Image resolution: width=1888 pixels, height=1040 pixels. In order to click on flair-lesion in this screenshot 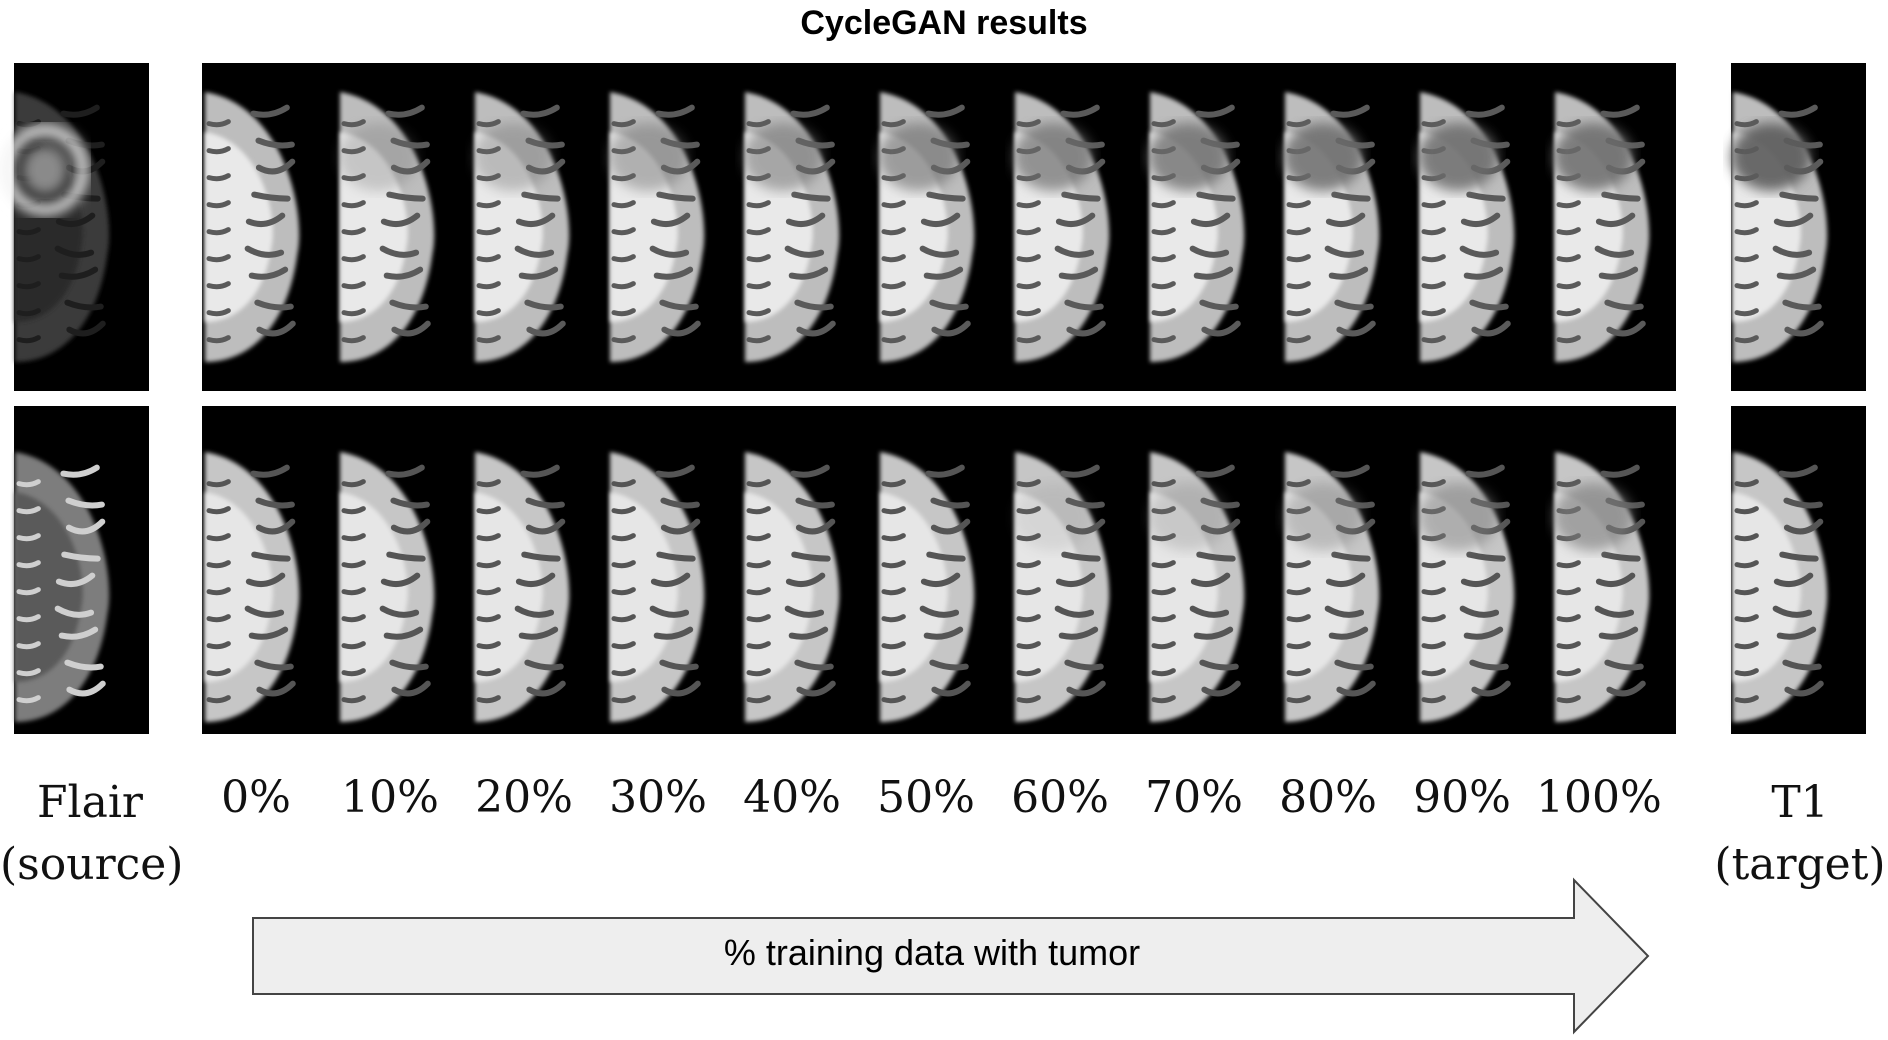, I will do `click(45, 170)`.